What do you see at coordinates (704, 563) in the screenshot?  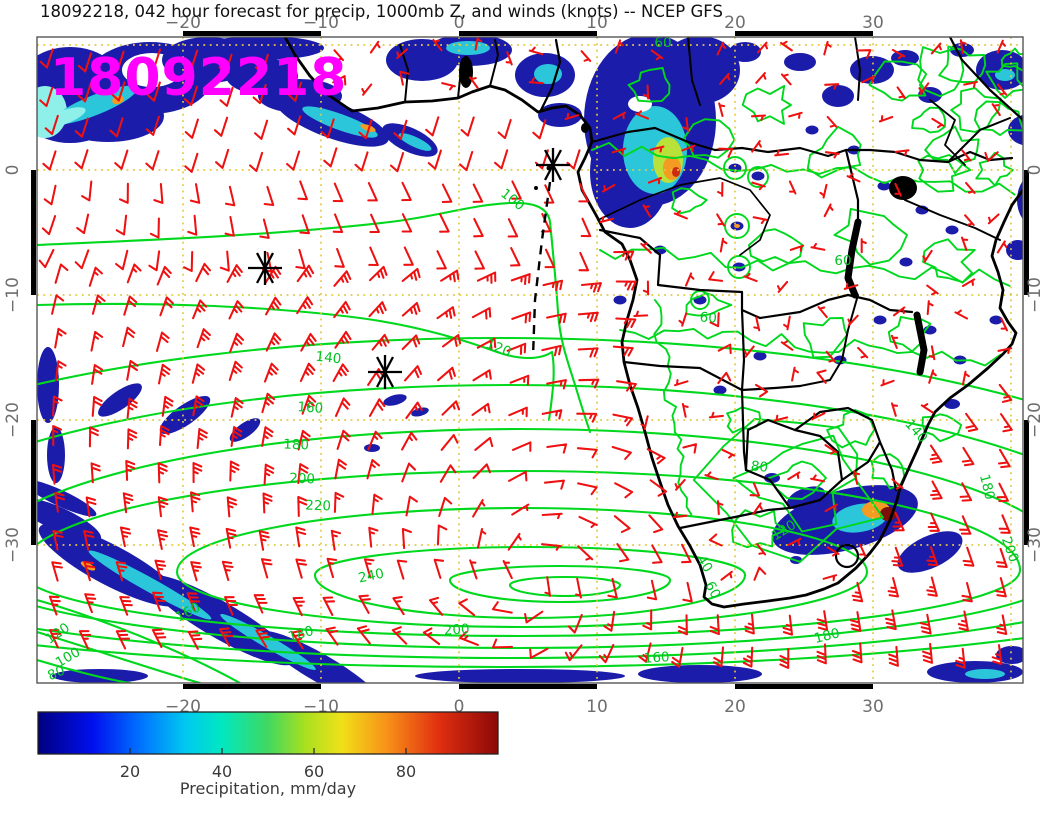 I see `contour-label: 40` at bounding box center [704, 563].